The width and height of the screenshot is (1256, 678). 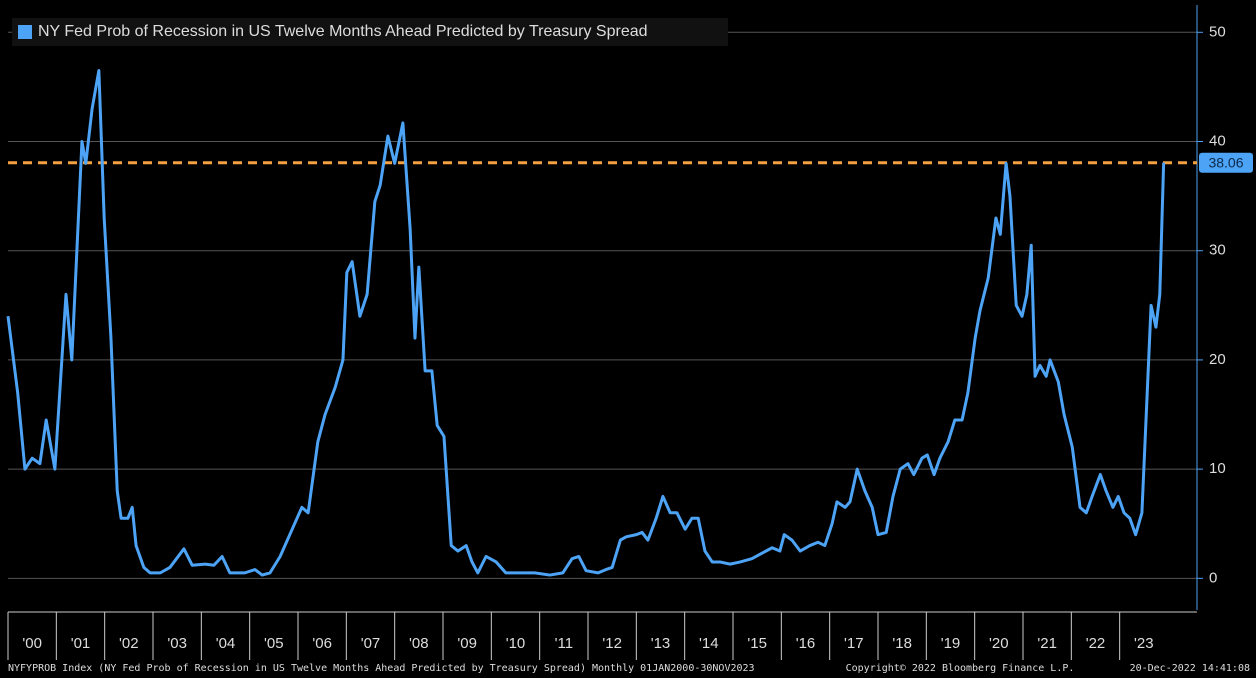 I want to click on x-tick-label: '04, so click(x=226, y=643).